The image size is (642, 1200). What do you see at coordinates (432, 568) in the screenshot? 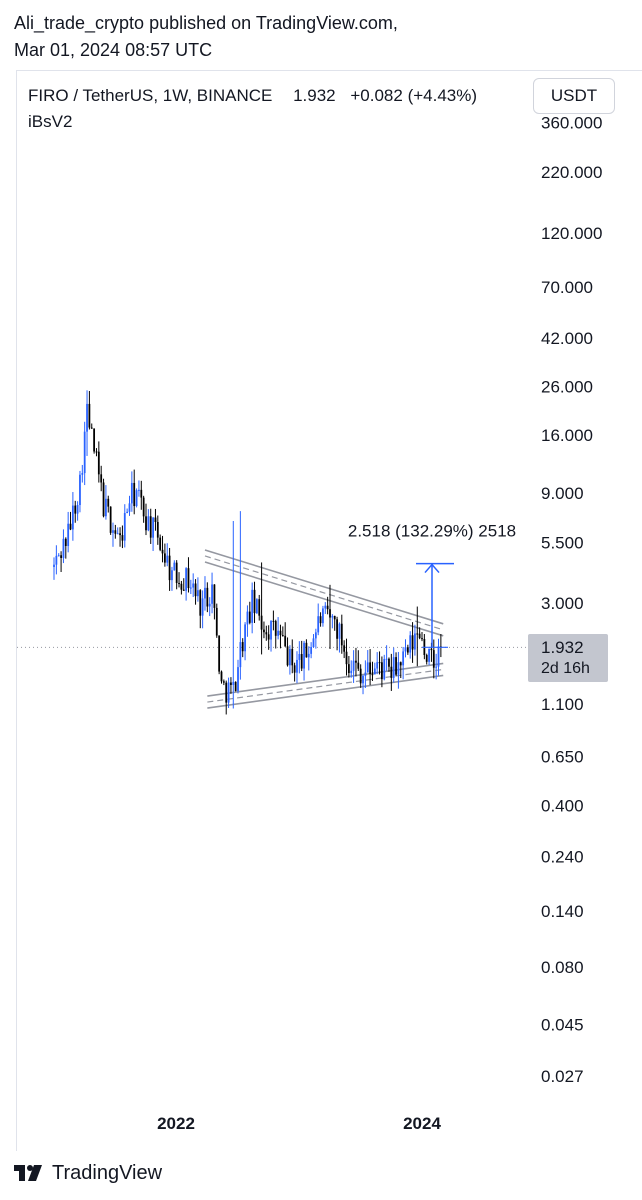
I see `measure-arrow-icon` at bounding box center [432, 568].